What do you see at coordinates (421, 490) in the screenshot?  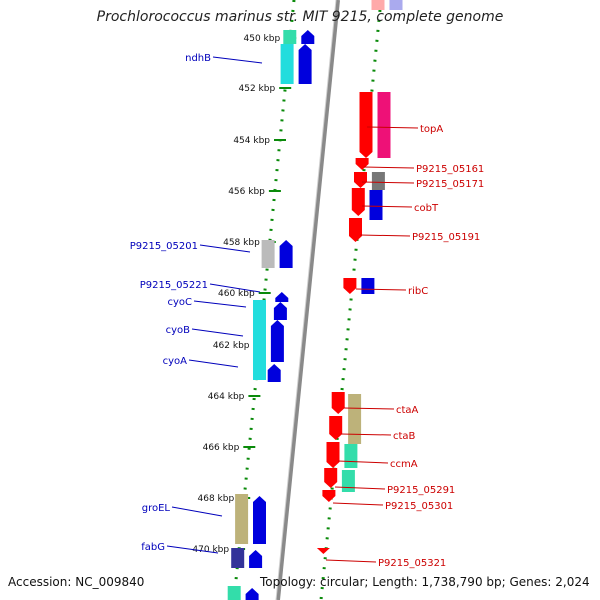 I see `gene-label-p9215_05291: P9215_05291` at bounding box center [421, 490].